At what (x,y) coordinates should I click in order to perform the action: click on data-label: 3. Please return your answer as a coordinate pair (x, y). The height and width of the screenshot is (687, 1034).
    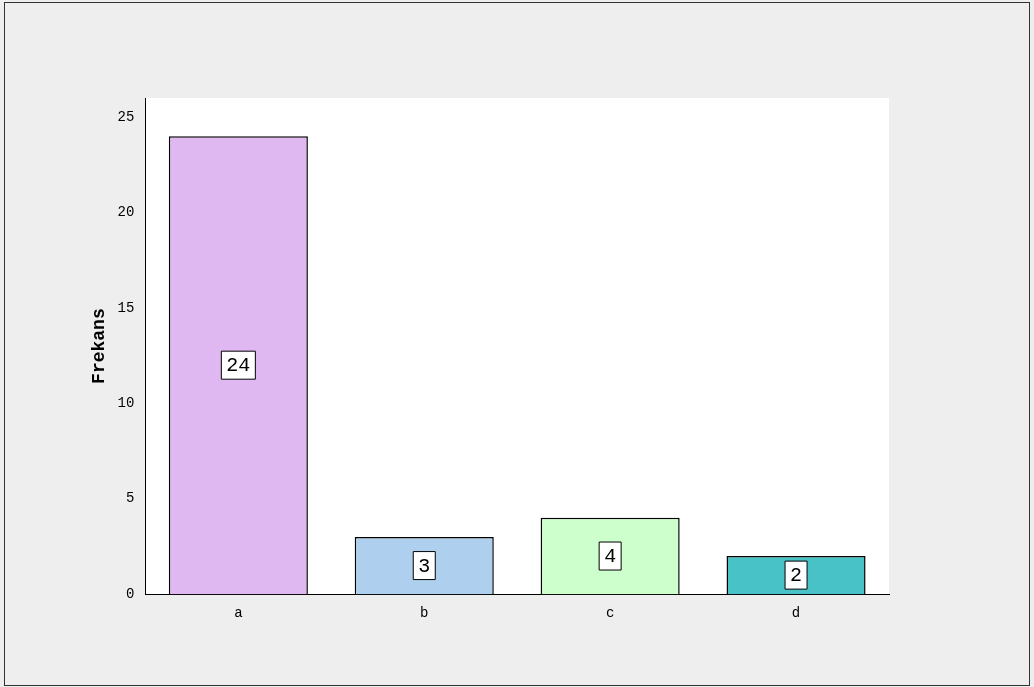
    Looking at the image, I should click on (424, 566).